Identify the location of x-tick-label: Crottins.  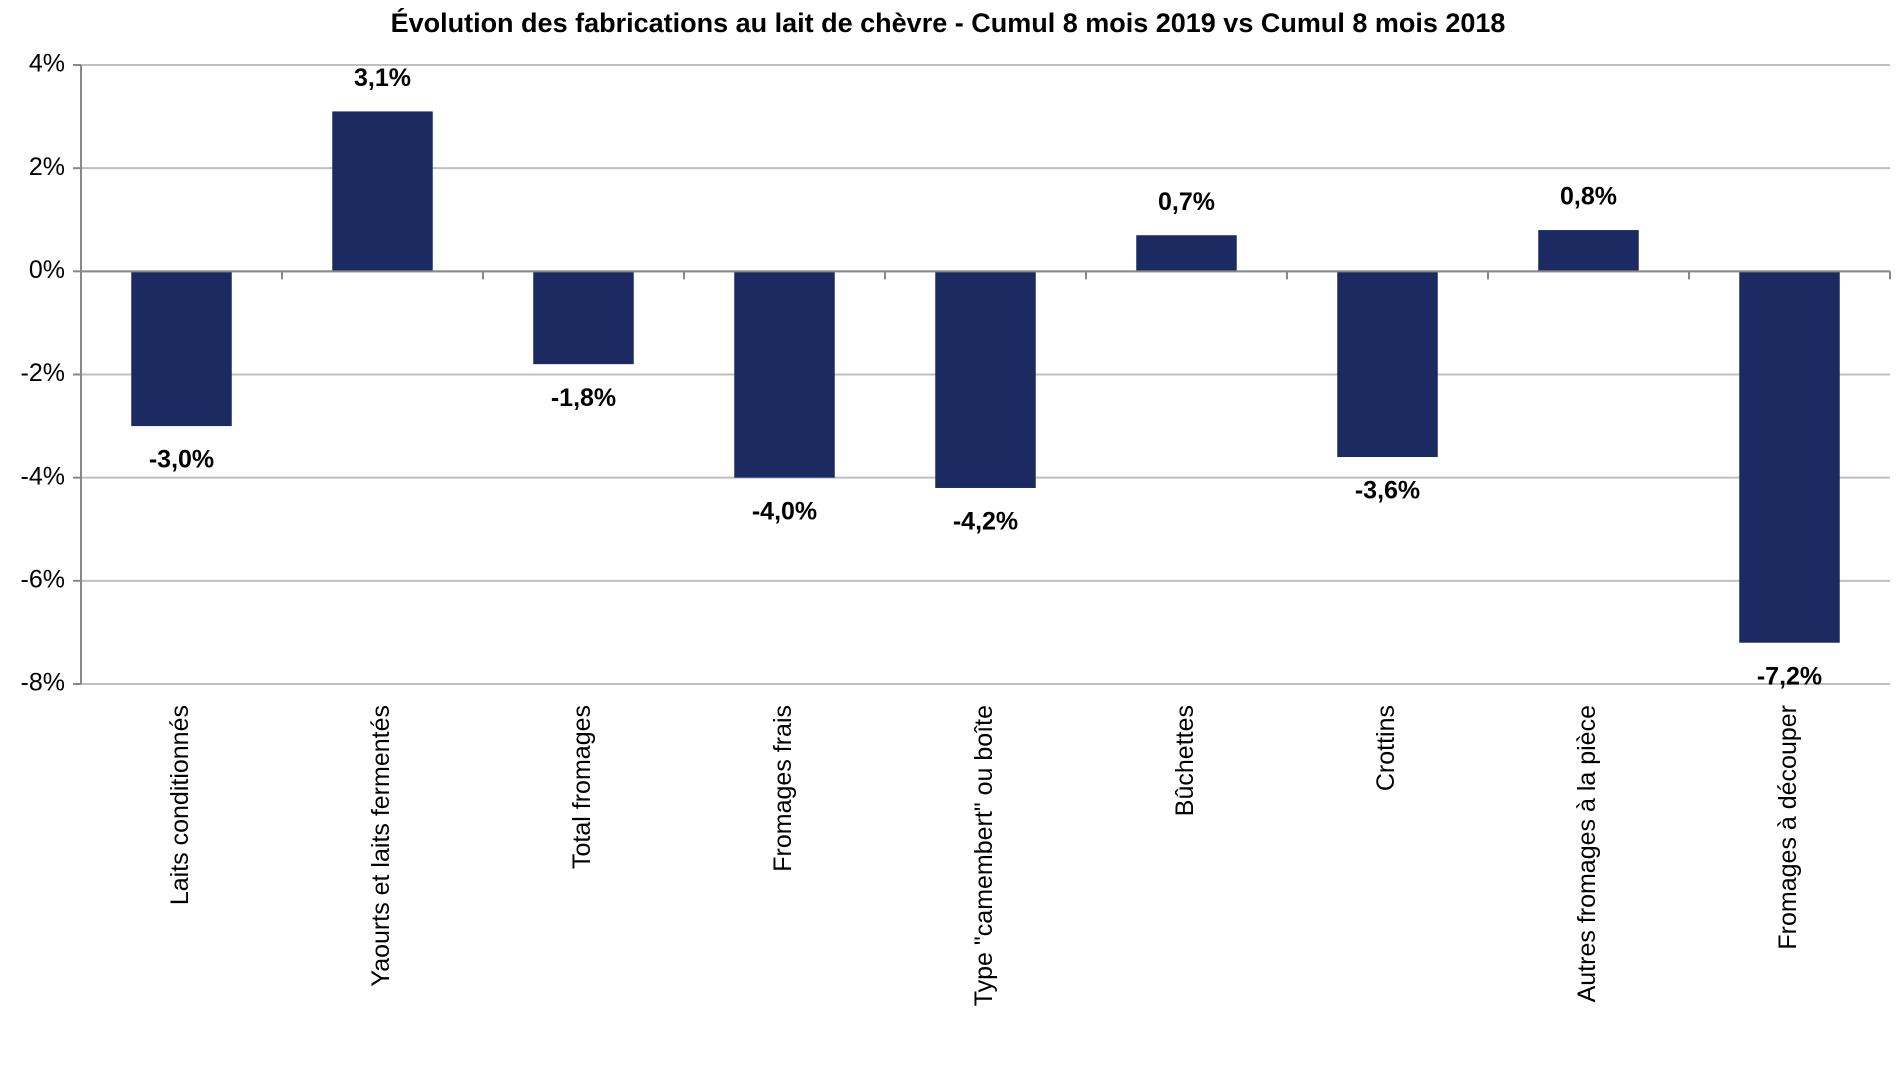
(1386, 748).